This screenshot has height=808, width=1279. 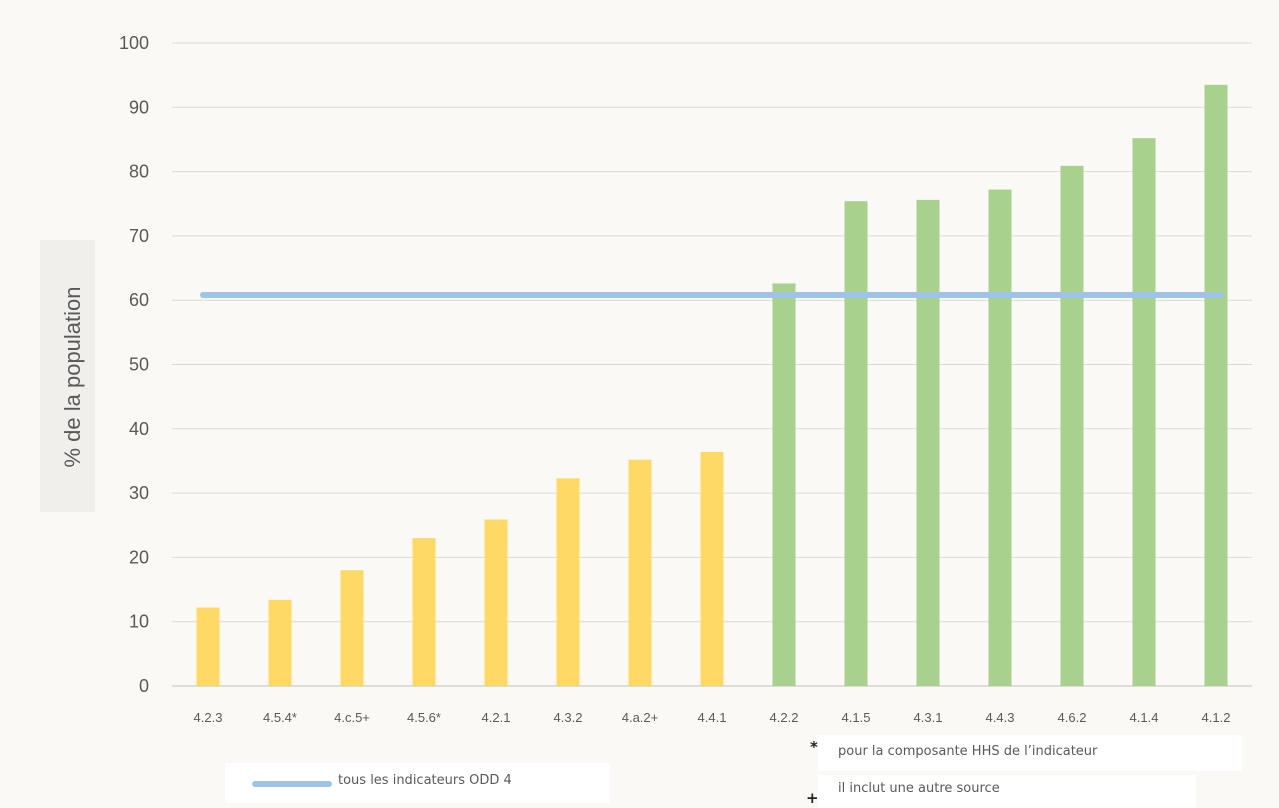 I want to click on x-tick-label: 4.a.2+, so click(x=640, y=717).